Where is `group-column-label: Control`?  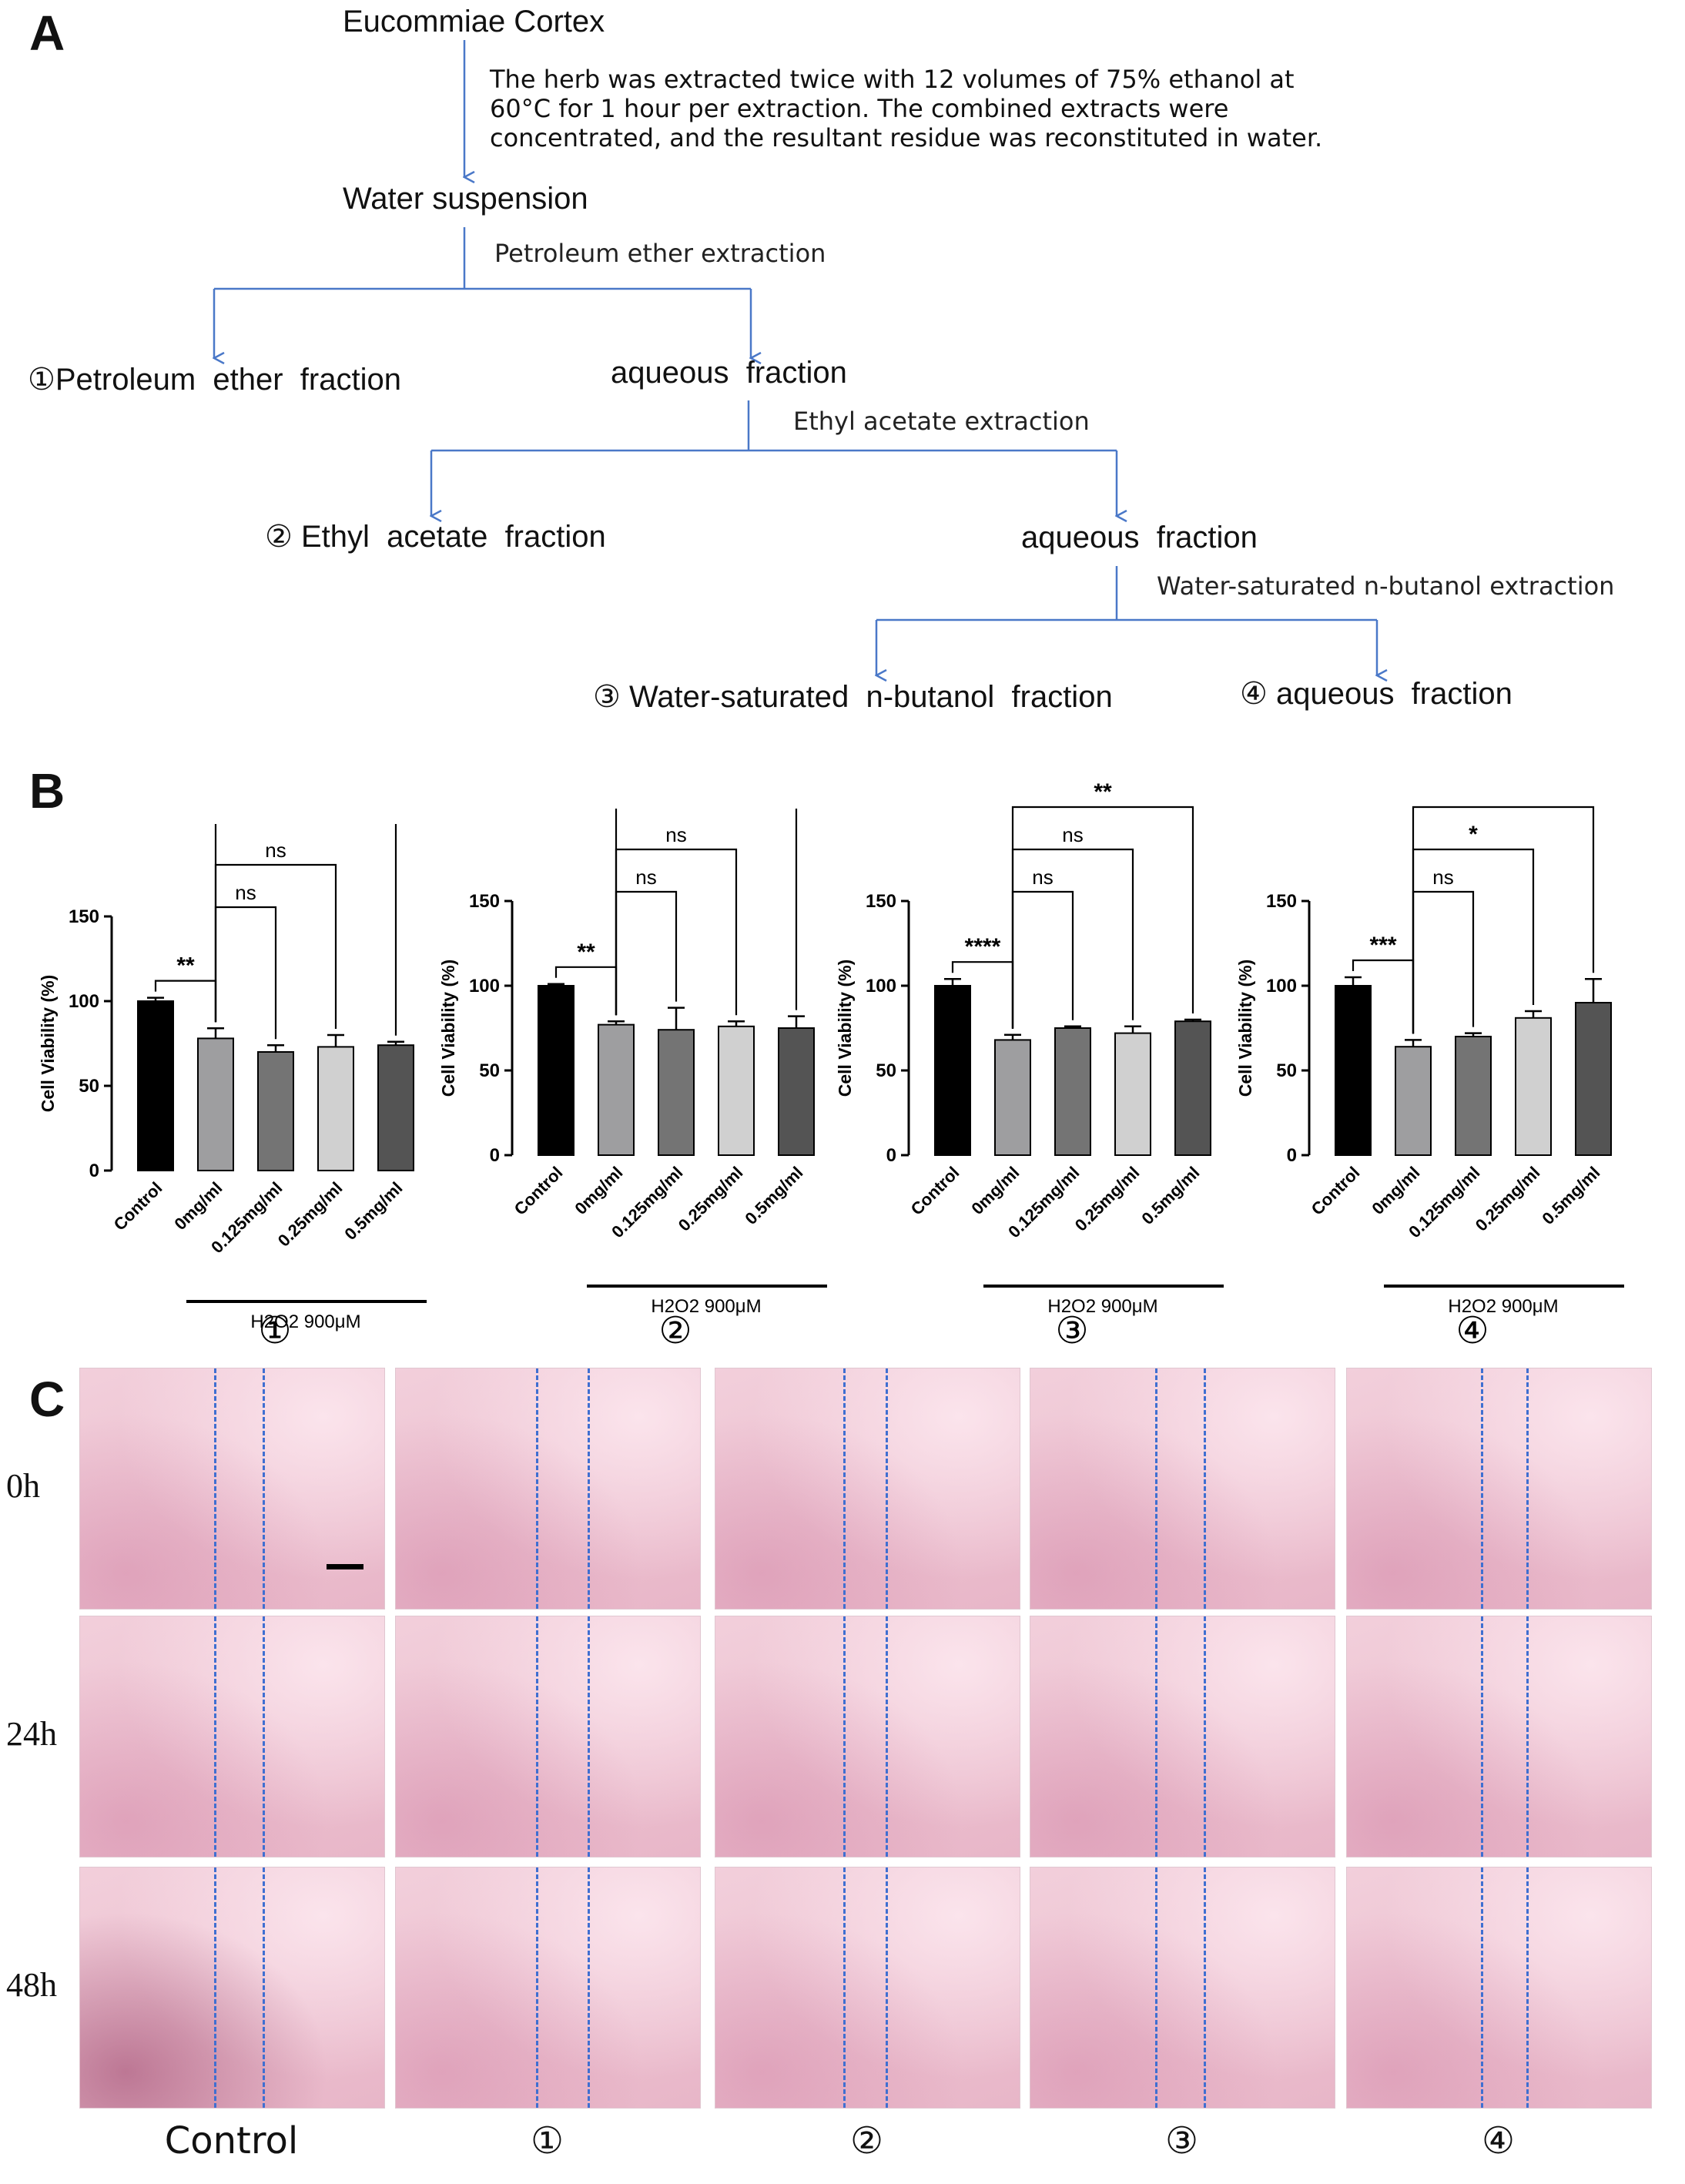
group-column-label: Control is located at coordinates (232, 2141).